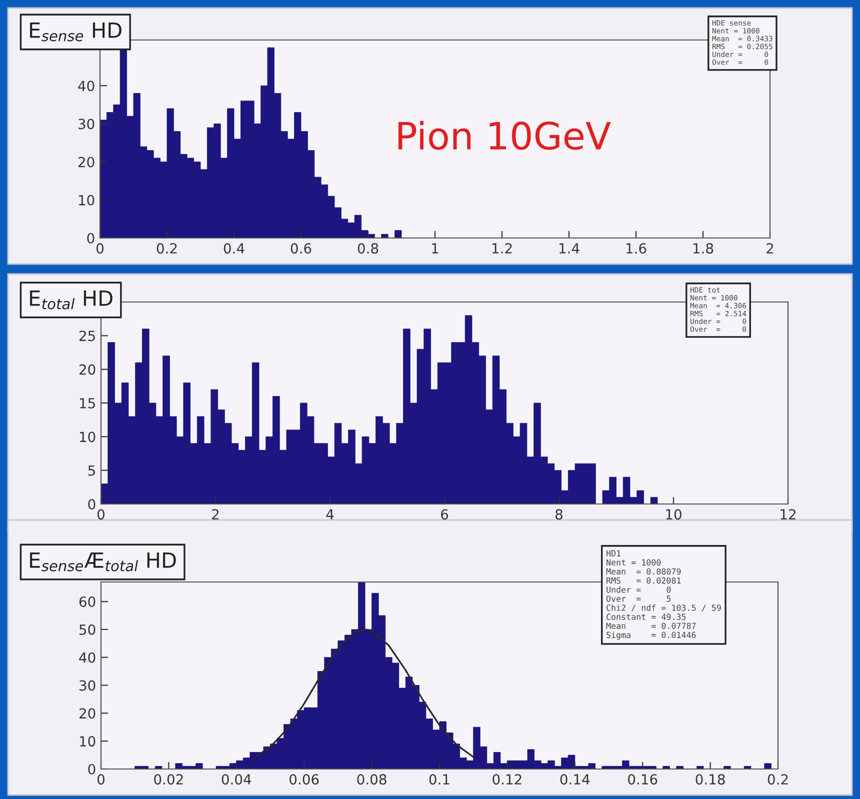 The width and height of the screenshot is (860, 799). I want to click on chart-title: E$_{sense}$ HD, so click(76, 32).